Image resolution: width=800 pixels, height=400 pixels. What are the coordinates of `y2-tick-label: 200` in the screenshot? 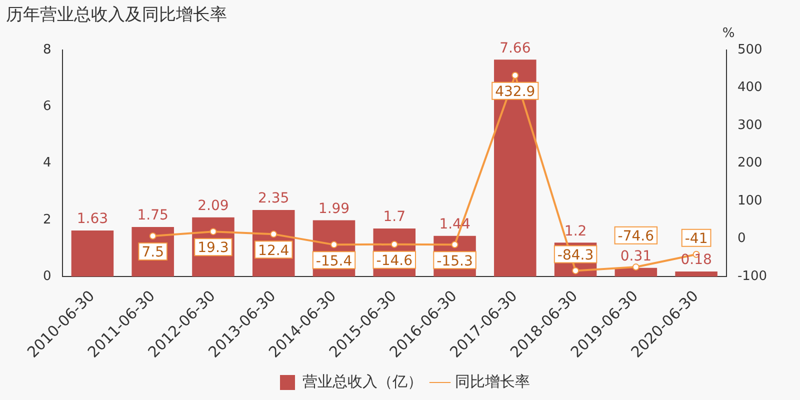 It's located at (749, 163).